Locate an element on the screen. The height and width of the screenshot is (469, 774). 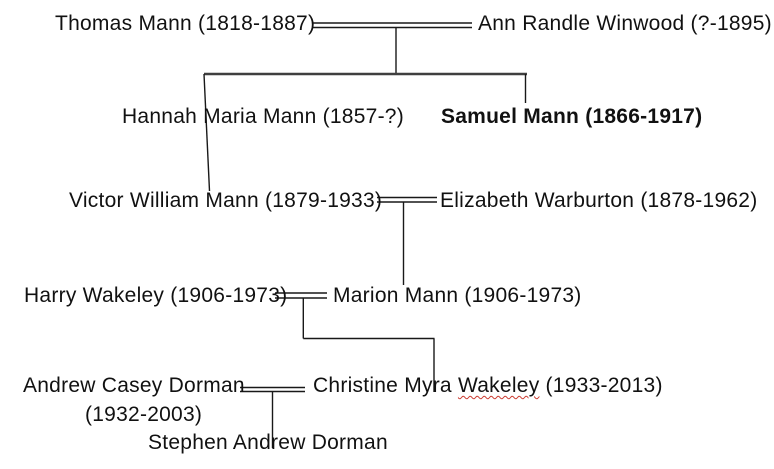
person-ann-randle-winwood: Ann Randle Winwood (?-1895) is located at coordinates (625, 23).